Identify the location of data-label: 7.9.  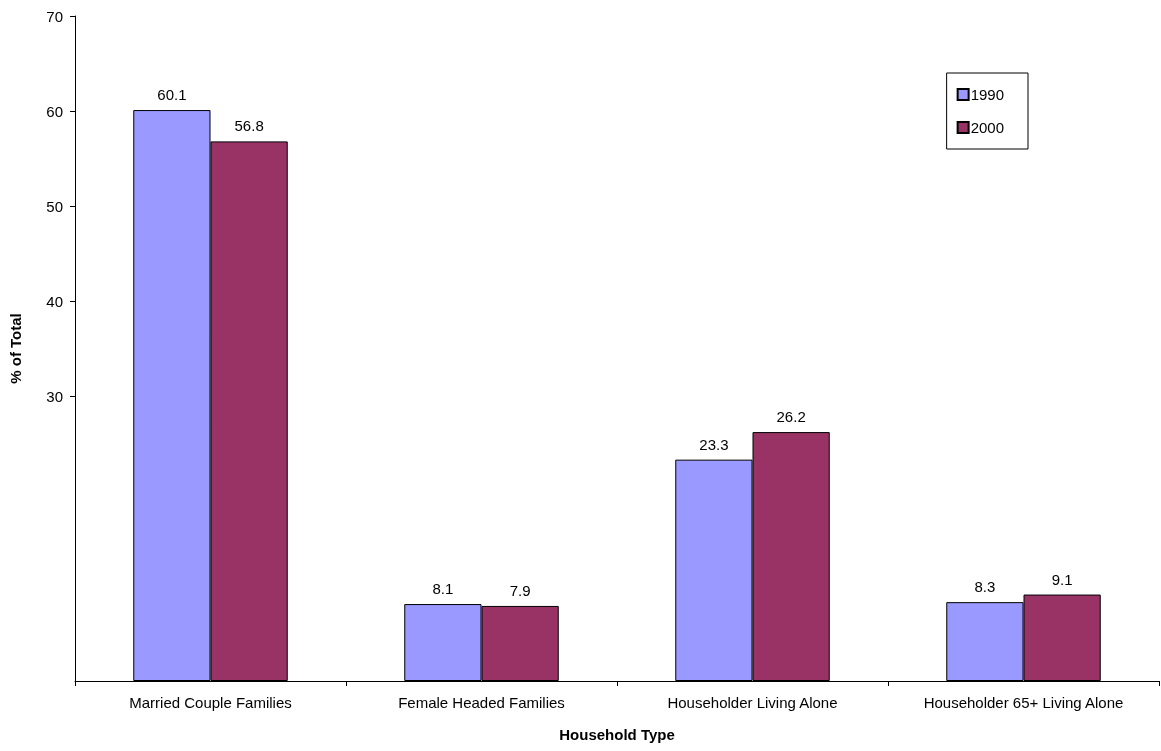
(520, 590).